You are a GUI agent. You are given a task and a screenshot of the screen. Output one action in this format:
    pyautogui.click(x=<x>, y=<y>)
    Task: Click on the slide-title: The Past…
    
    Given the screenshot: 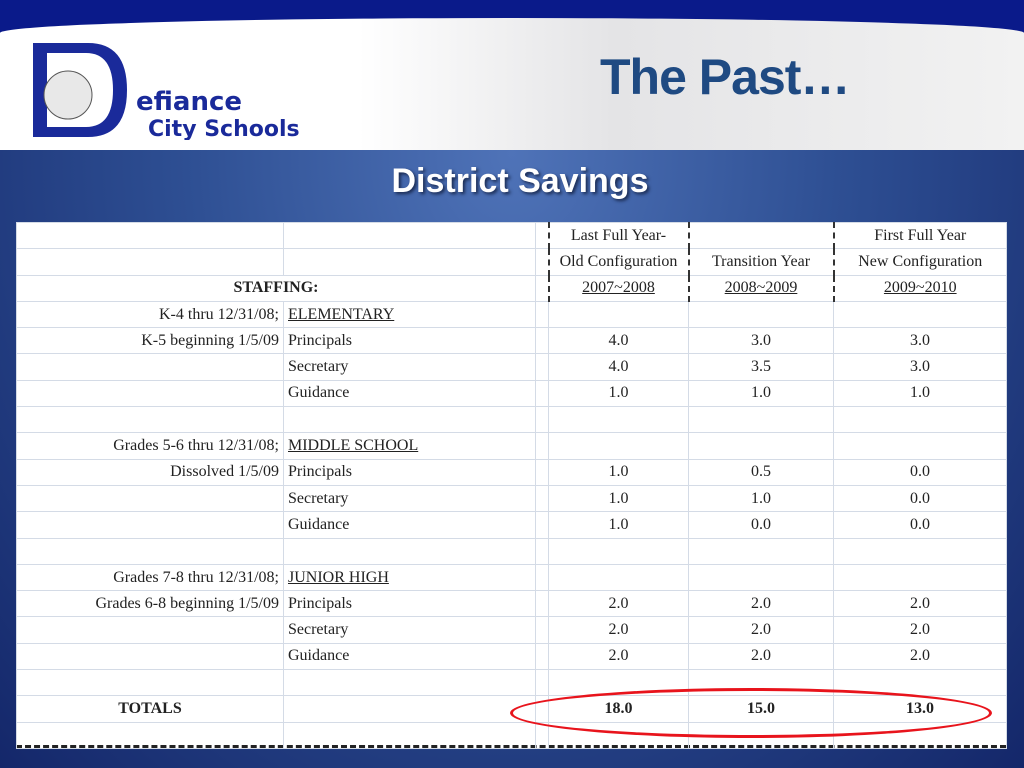 What is the action you would take?
    pyautogui.click(x=725, y=77)
    